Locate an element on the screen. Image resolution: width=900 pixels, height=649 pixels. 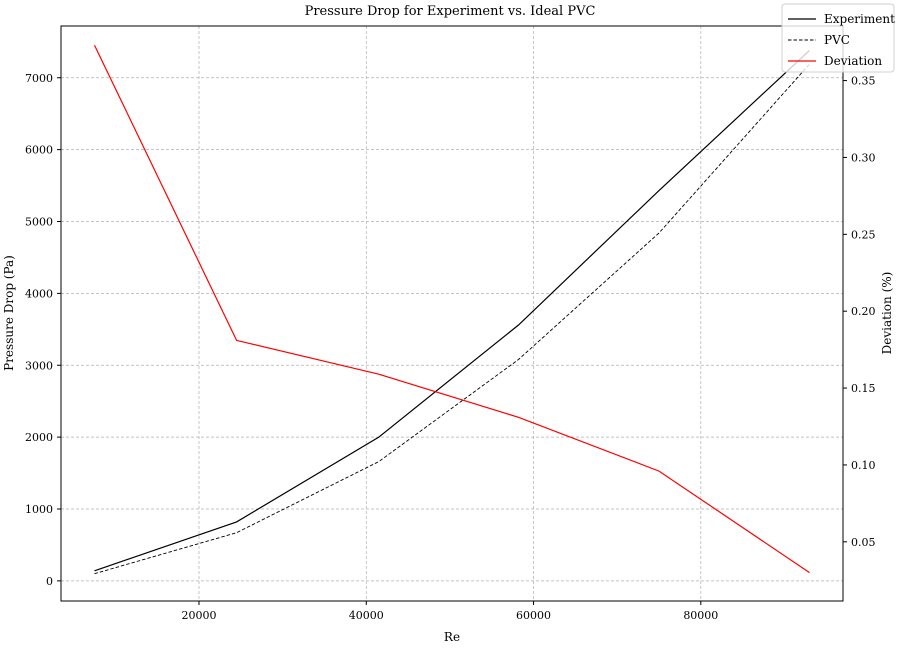
legend-box is located at coordinates (838, 38).